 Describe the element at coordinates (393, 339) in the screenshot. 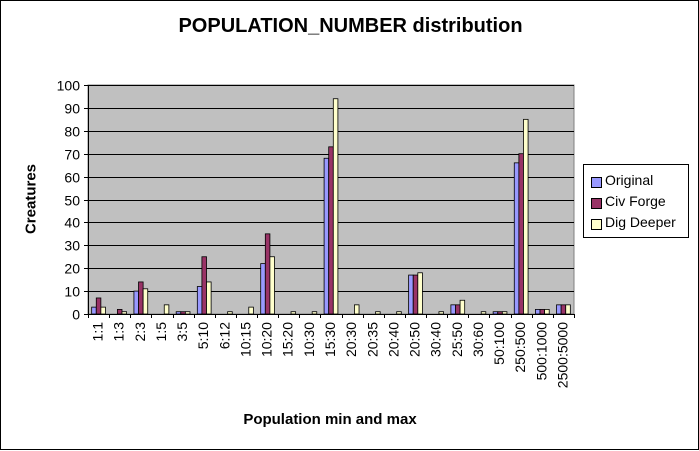

I see `x-tick-label: 20:40` at that location.